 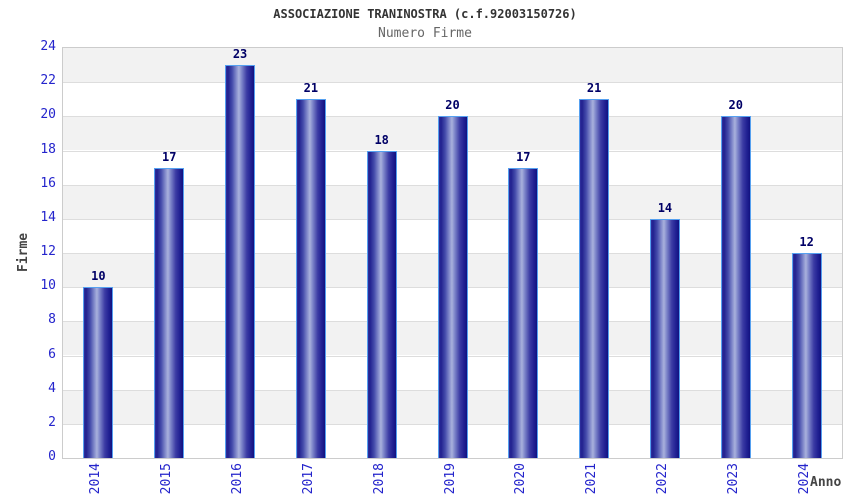 I want to click on x-tick-label: 2015, so click(x=167, y=479).